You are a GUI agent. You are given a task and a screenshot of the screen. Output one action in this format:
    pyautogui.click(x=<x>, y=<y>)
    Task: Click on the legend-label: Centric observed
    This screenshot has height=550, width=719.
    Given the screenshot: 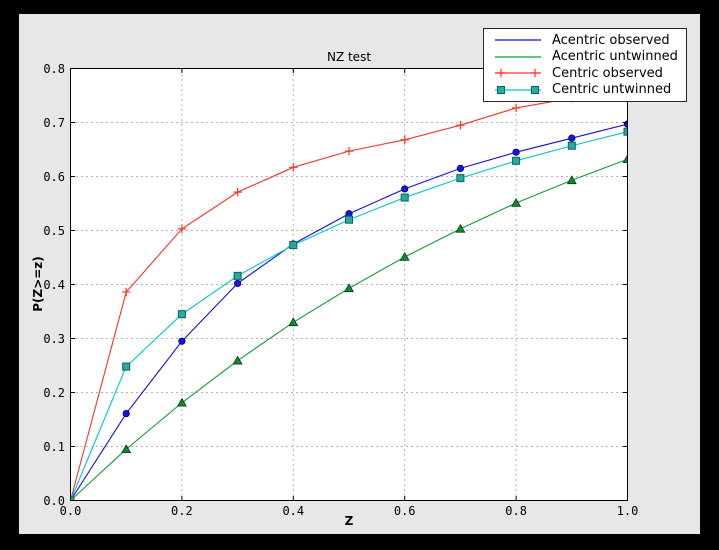 What is the action you would take?
    pyautogui.click(x=607, y=73)
    